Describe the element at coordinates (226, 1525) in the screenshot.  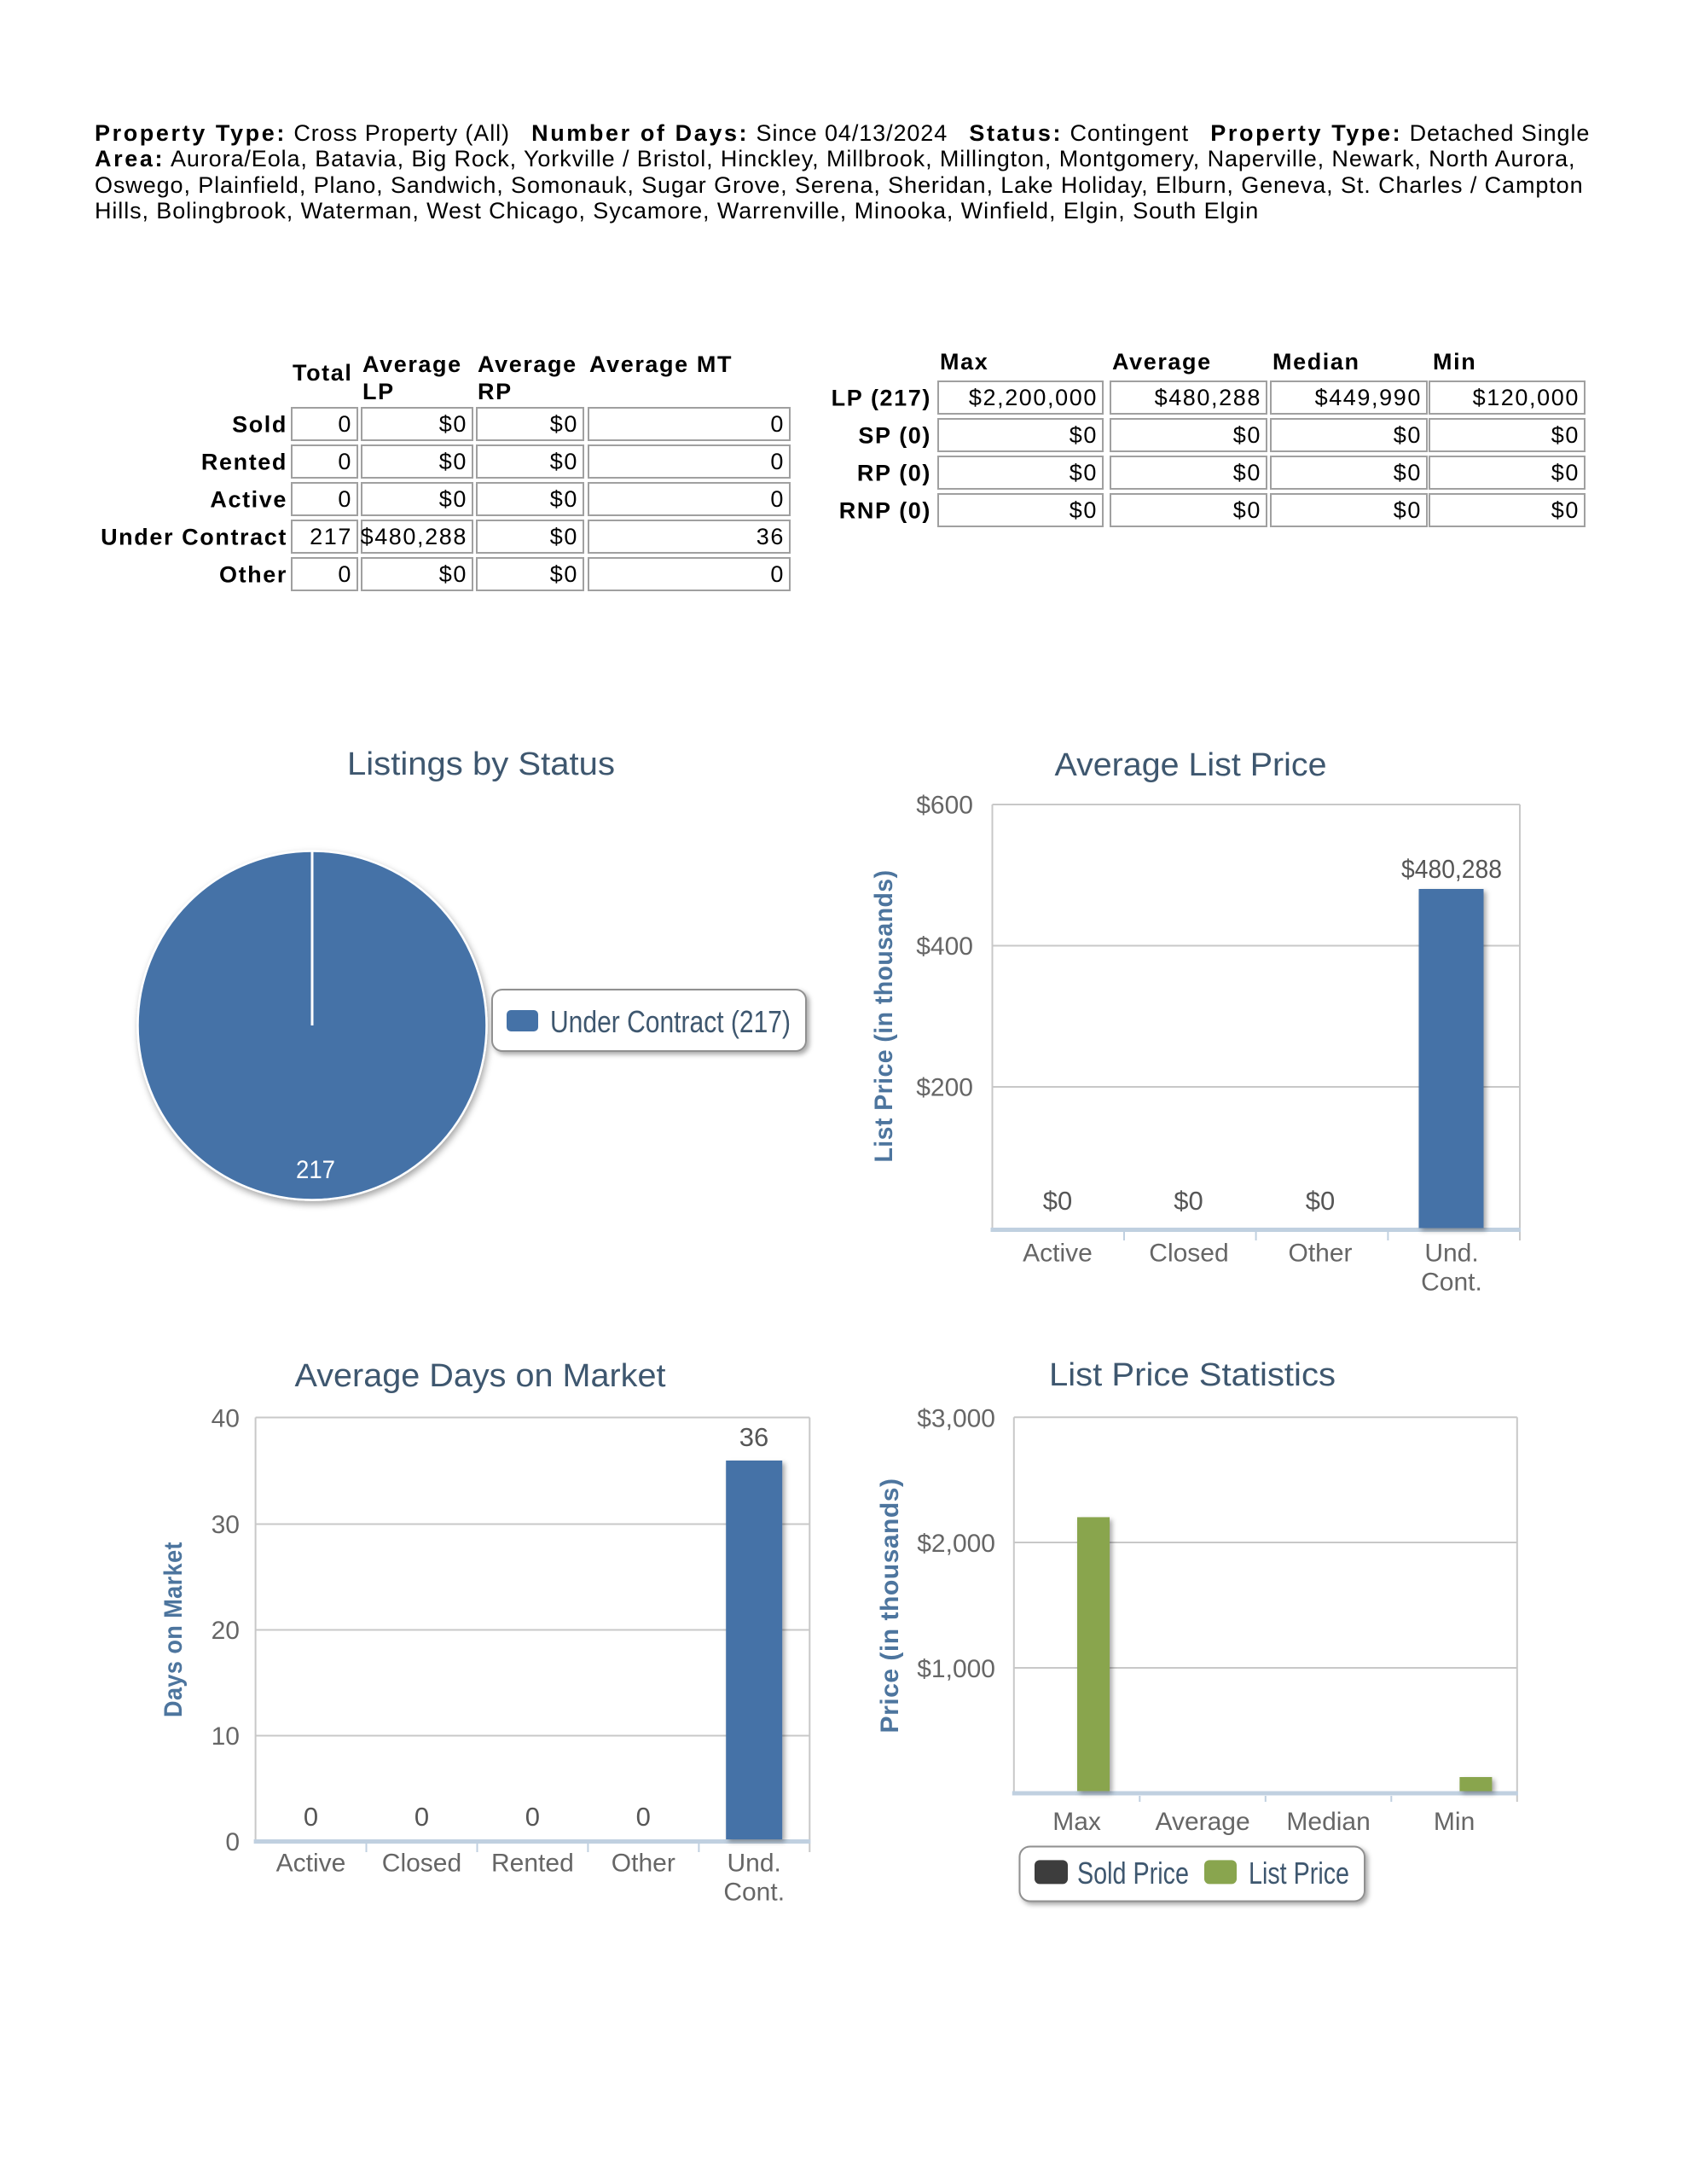
I see `svg-text: 30` at that location.